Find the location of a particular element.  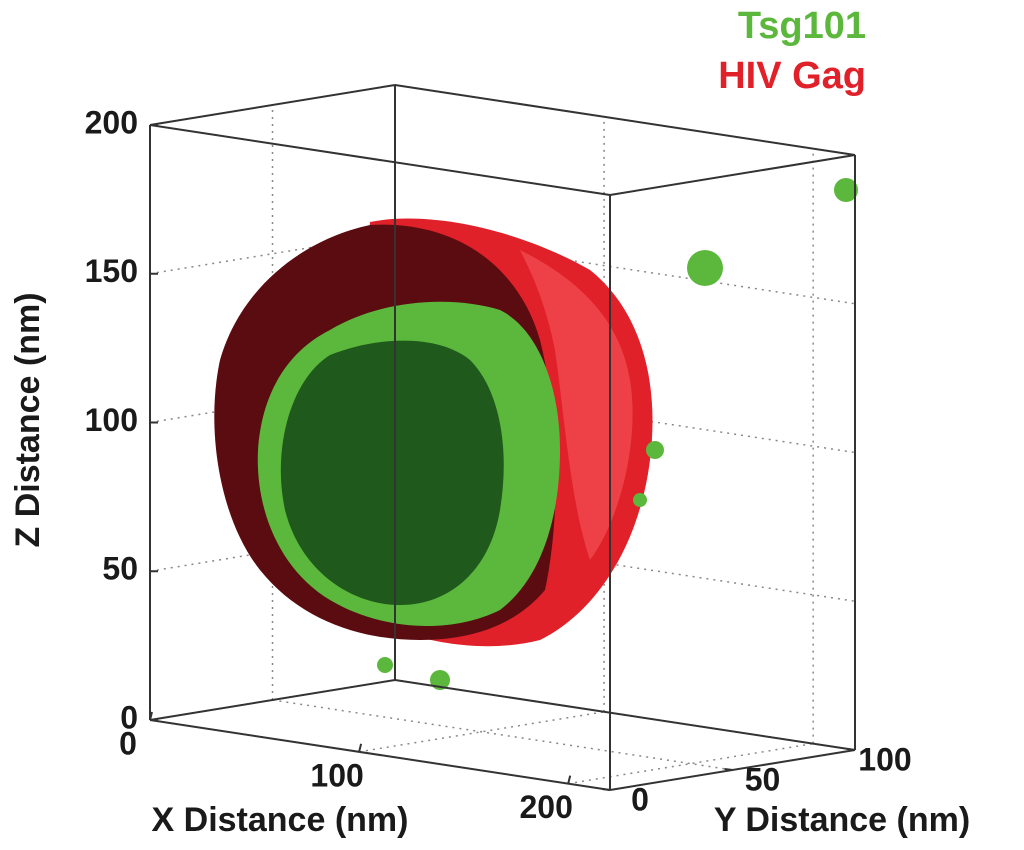

y-tick-label: 50 is located at coordinates (763, 779).